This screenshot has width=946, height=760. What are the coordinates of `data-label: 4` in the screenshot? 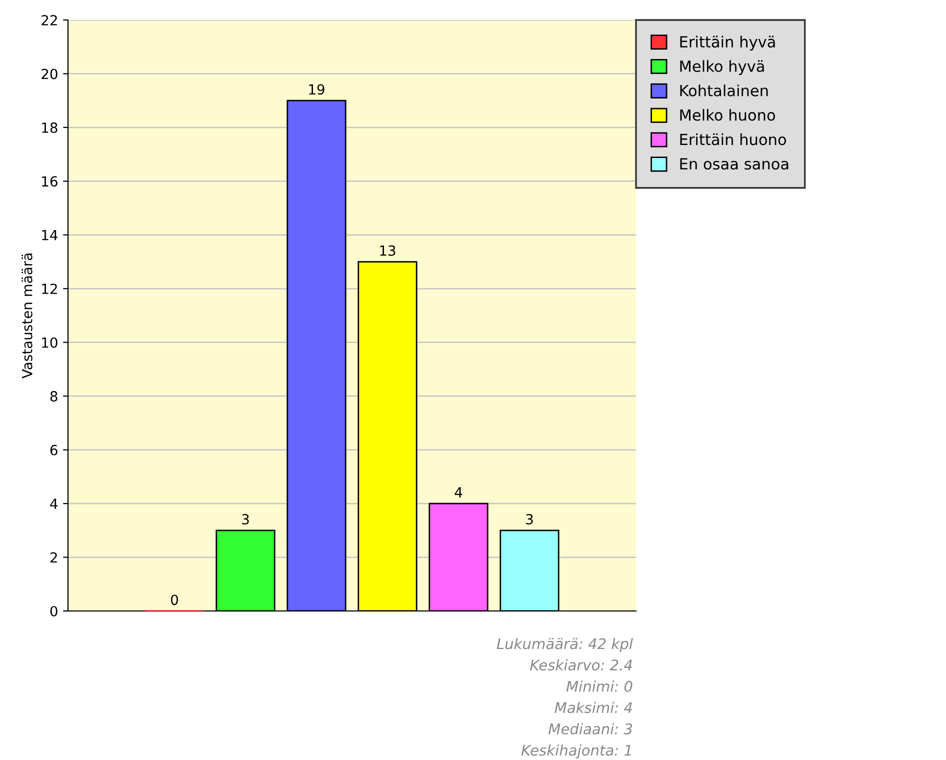 It's located at (458, 492).